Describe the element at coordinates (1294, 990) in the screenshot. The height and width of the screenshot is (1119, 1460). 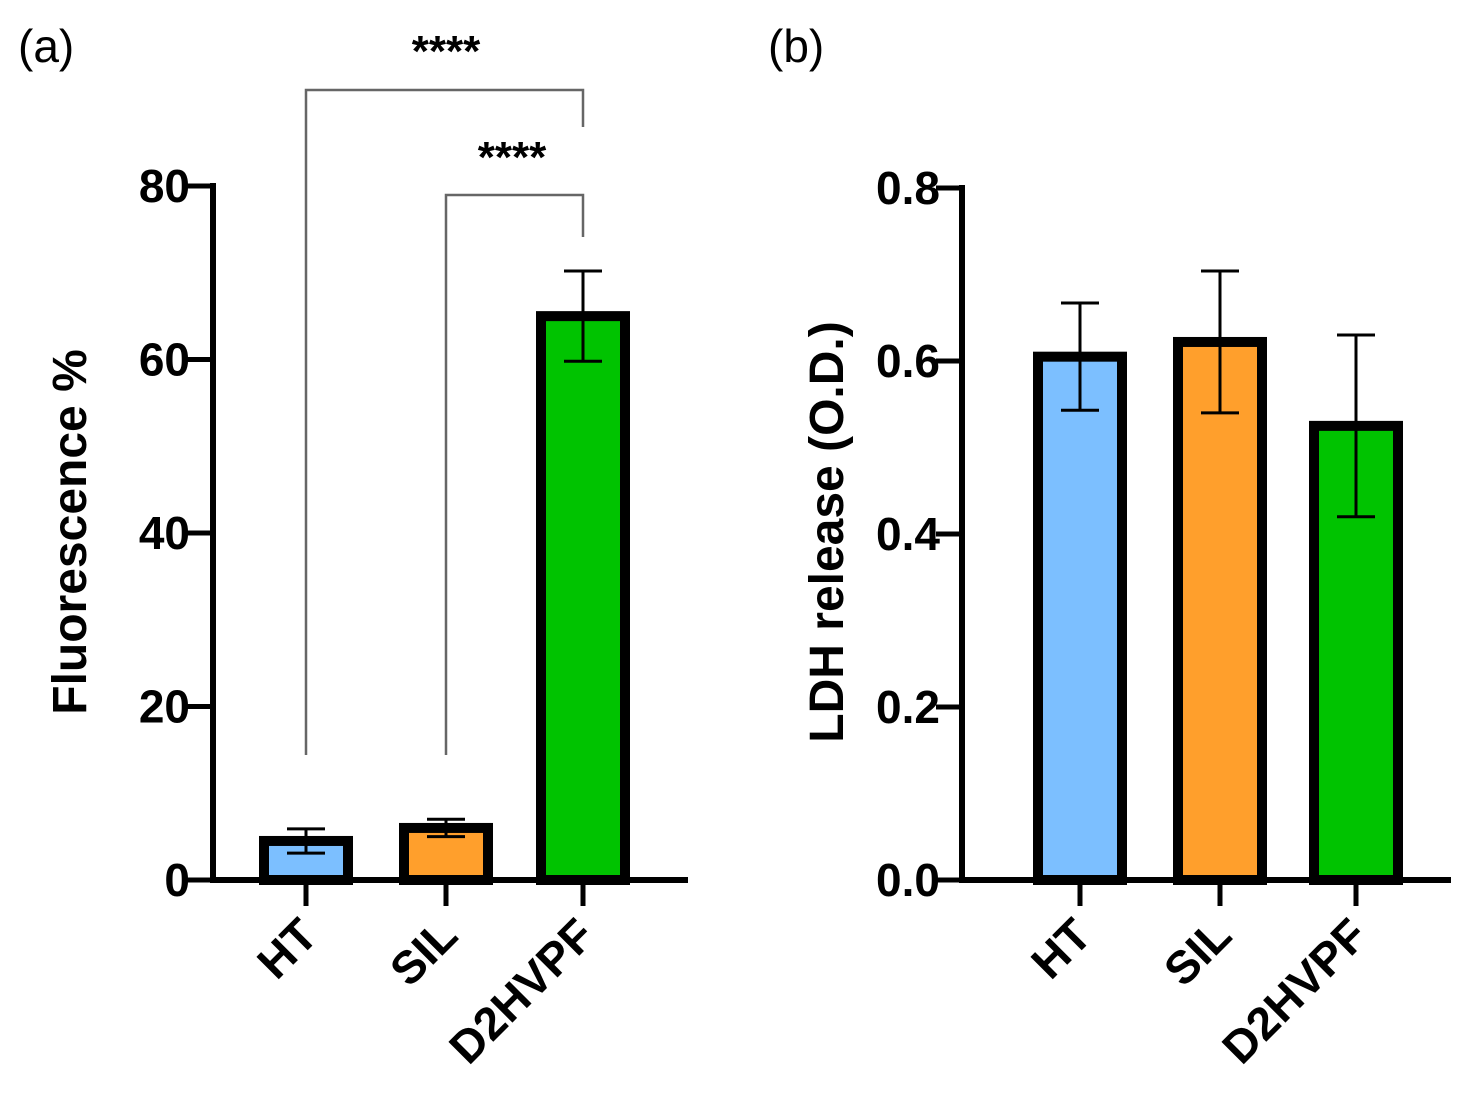
I see `panel-b-x-tick-label: D2HVPF` at that location.